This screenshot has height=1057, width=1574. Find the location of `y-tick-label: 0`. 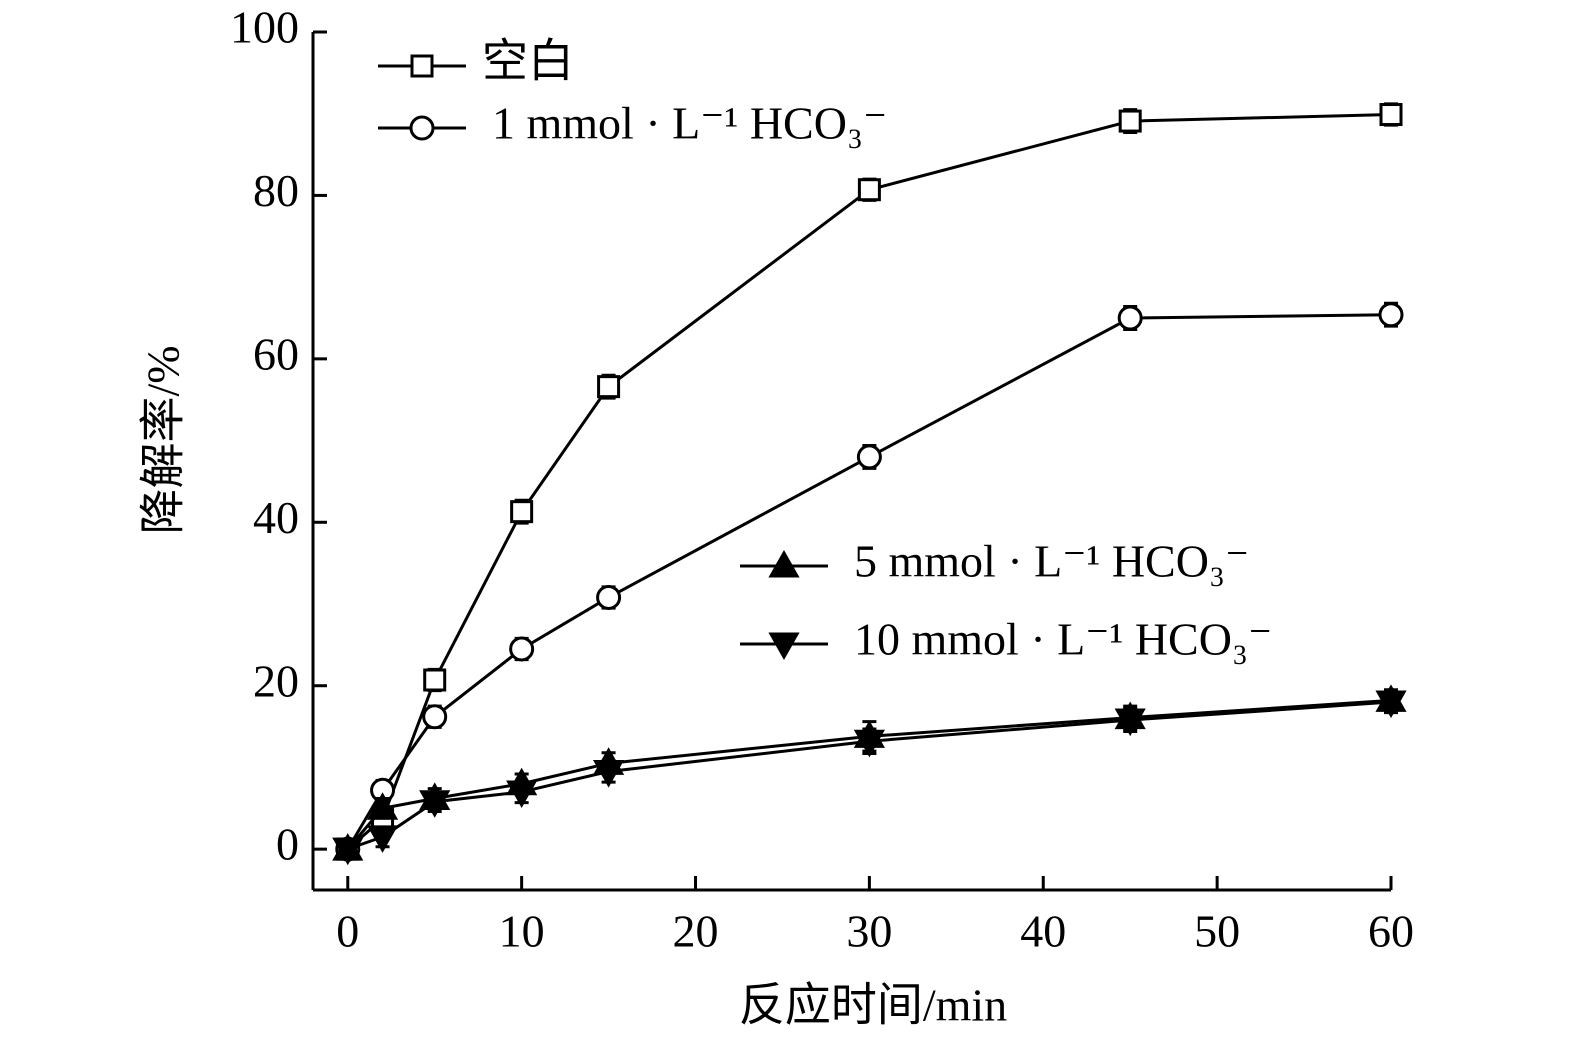

y-tick-label: 0 is located at coordinates (287, 844).